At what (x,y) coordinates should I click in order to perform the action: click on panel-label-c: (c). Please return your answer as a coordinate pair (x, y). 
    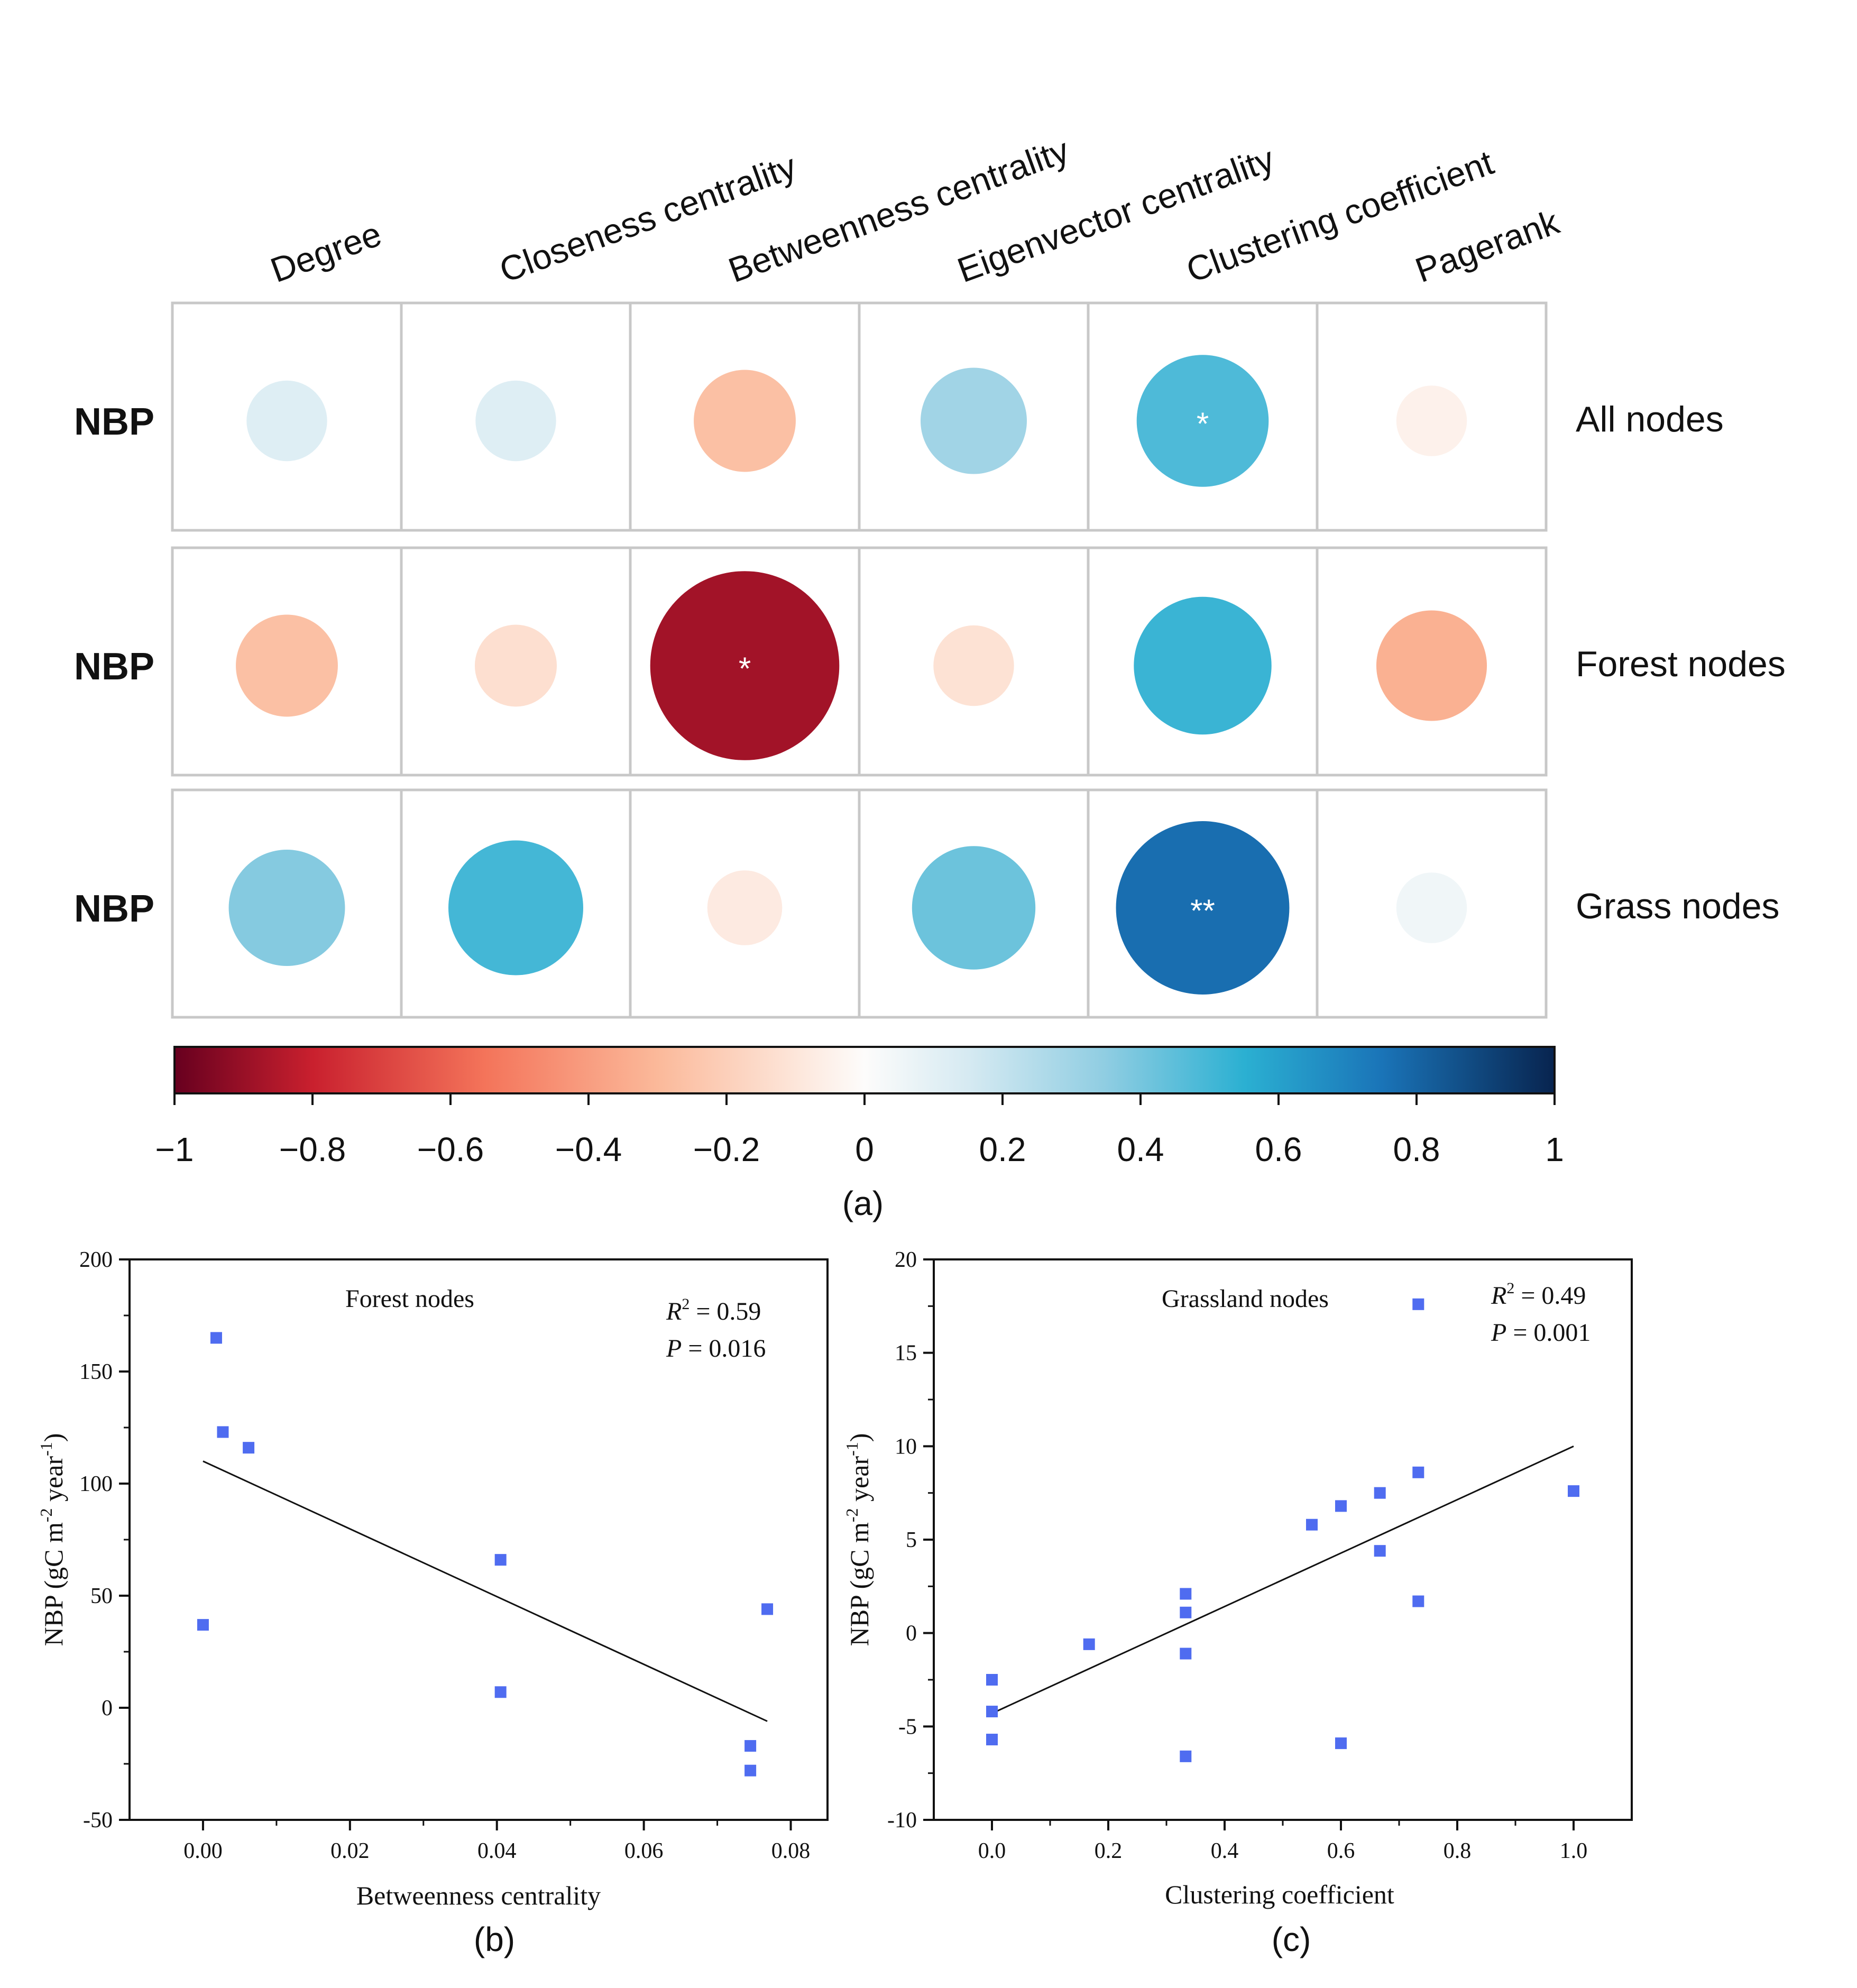
    Looking at the image, I should click on (1291, 1939).